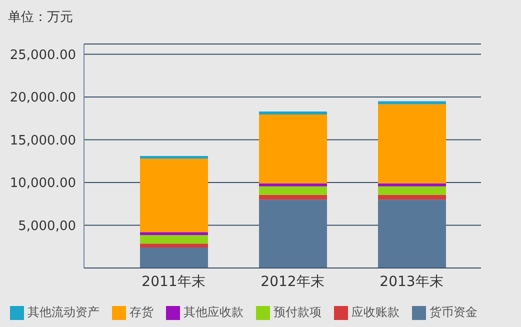 Image resolution: width=521 pixels, height=327 pixels. Describe the element at coordinates (453, 312) in the screenshot. I see `legend-label: 货币资金` at that location.